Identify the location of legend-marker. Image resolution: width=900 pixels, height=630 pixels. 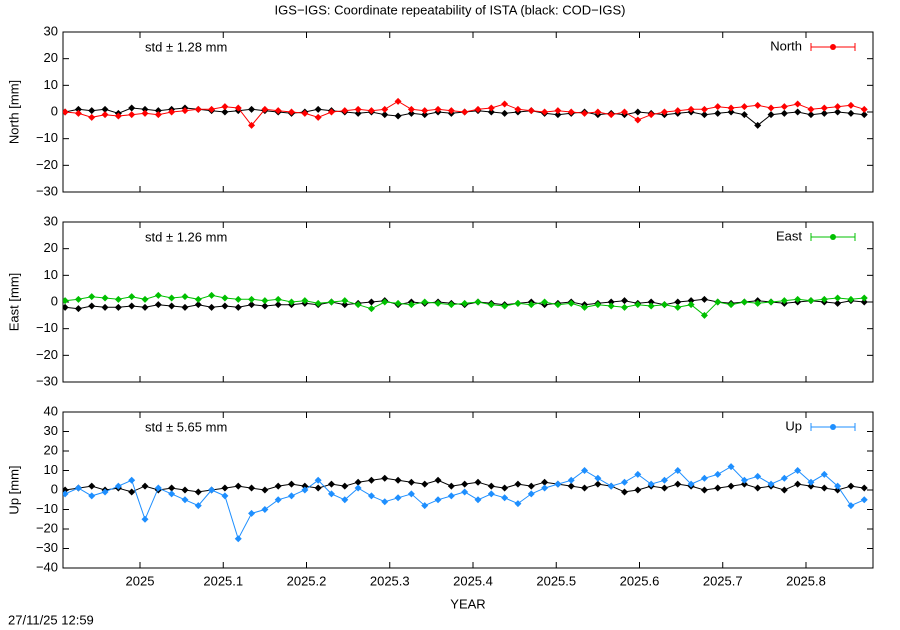
(833, 47).